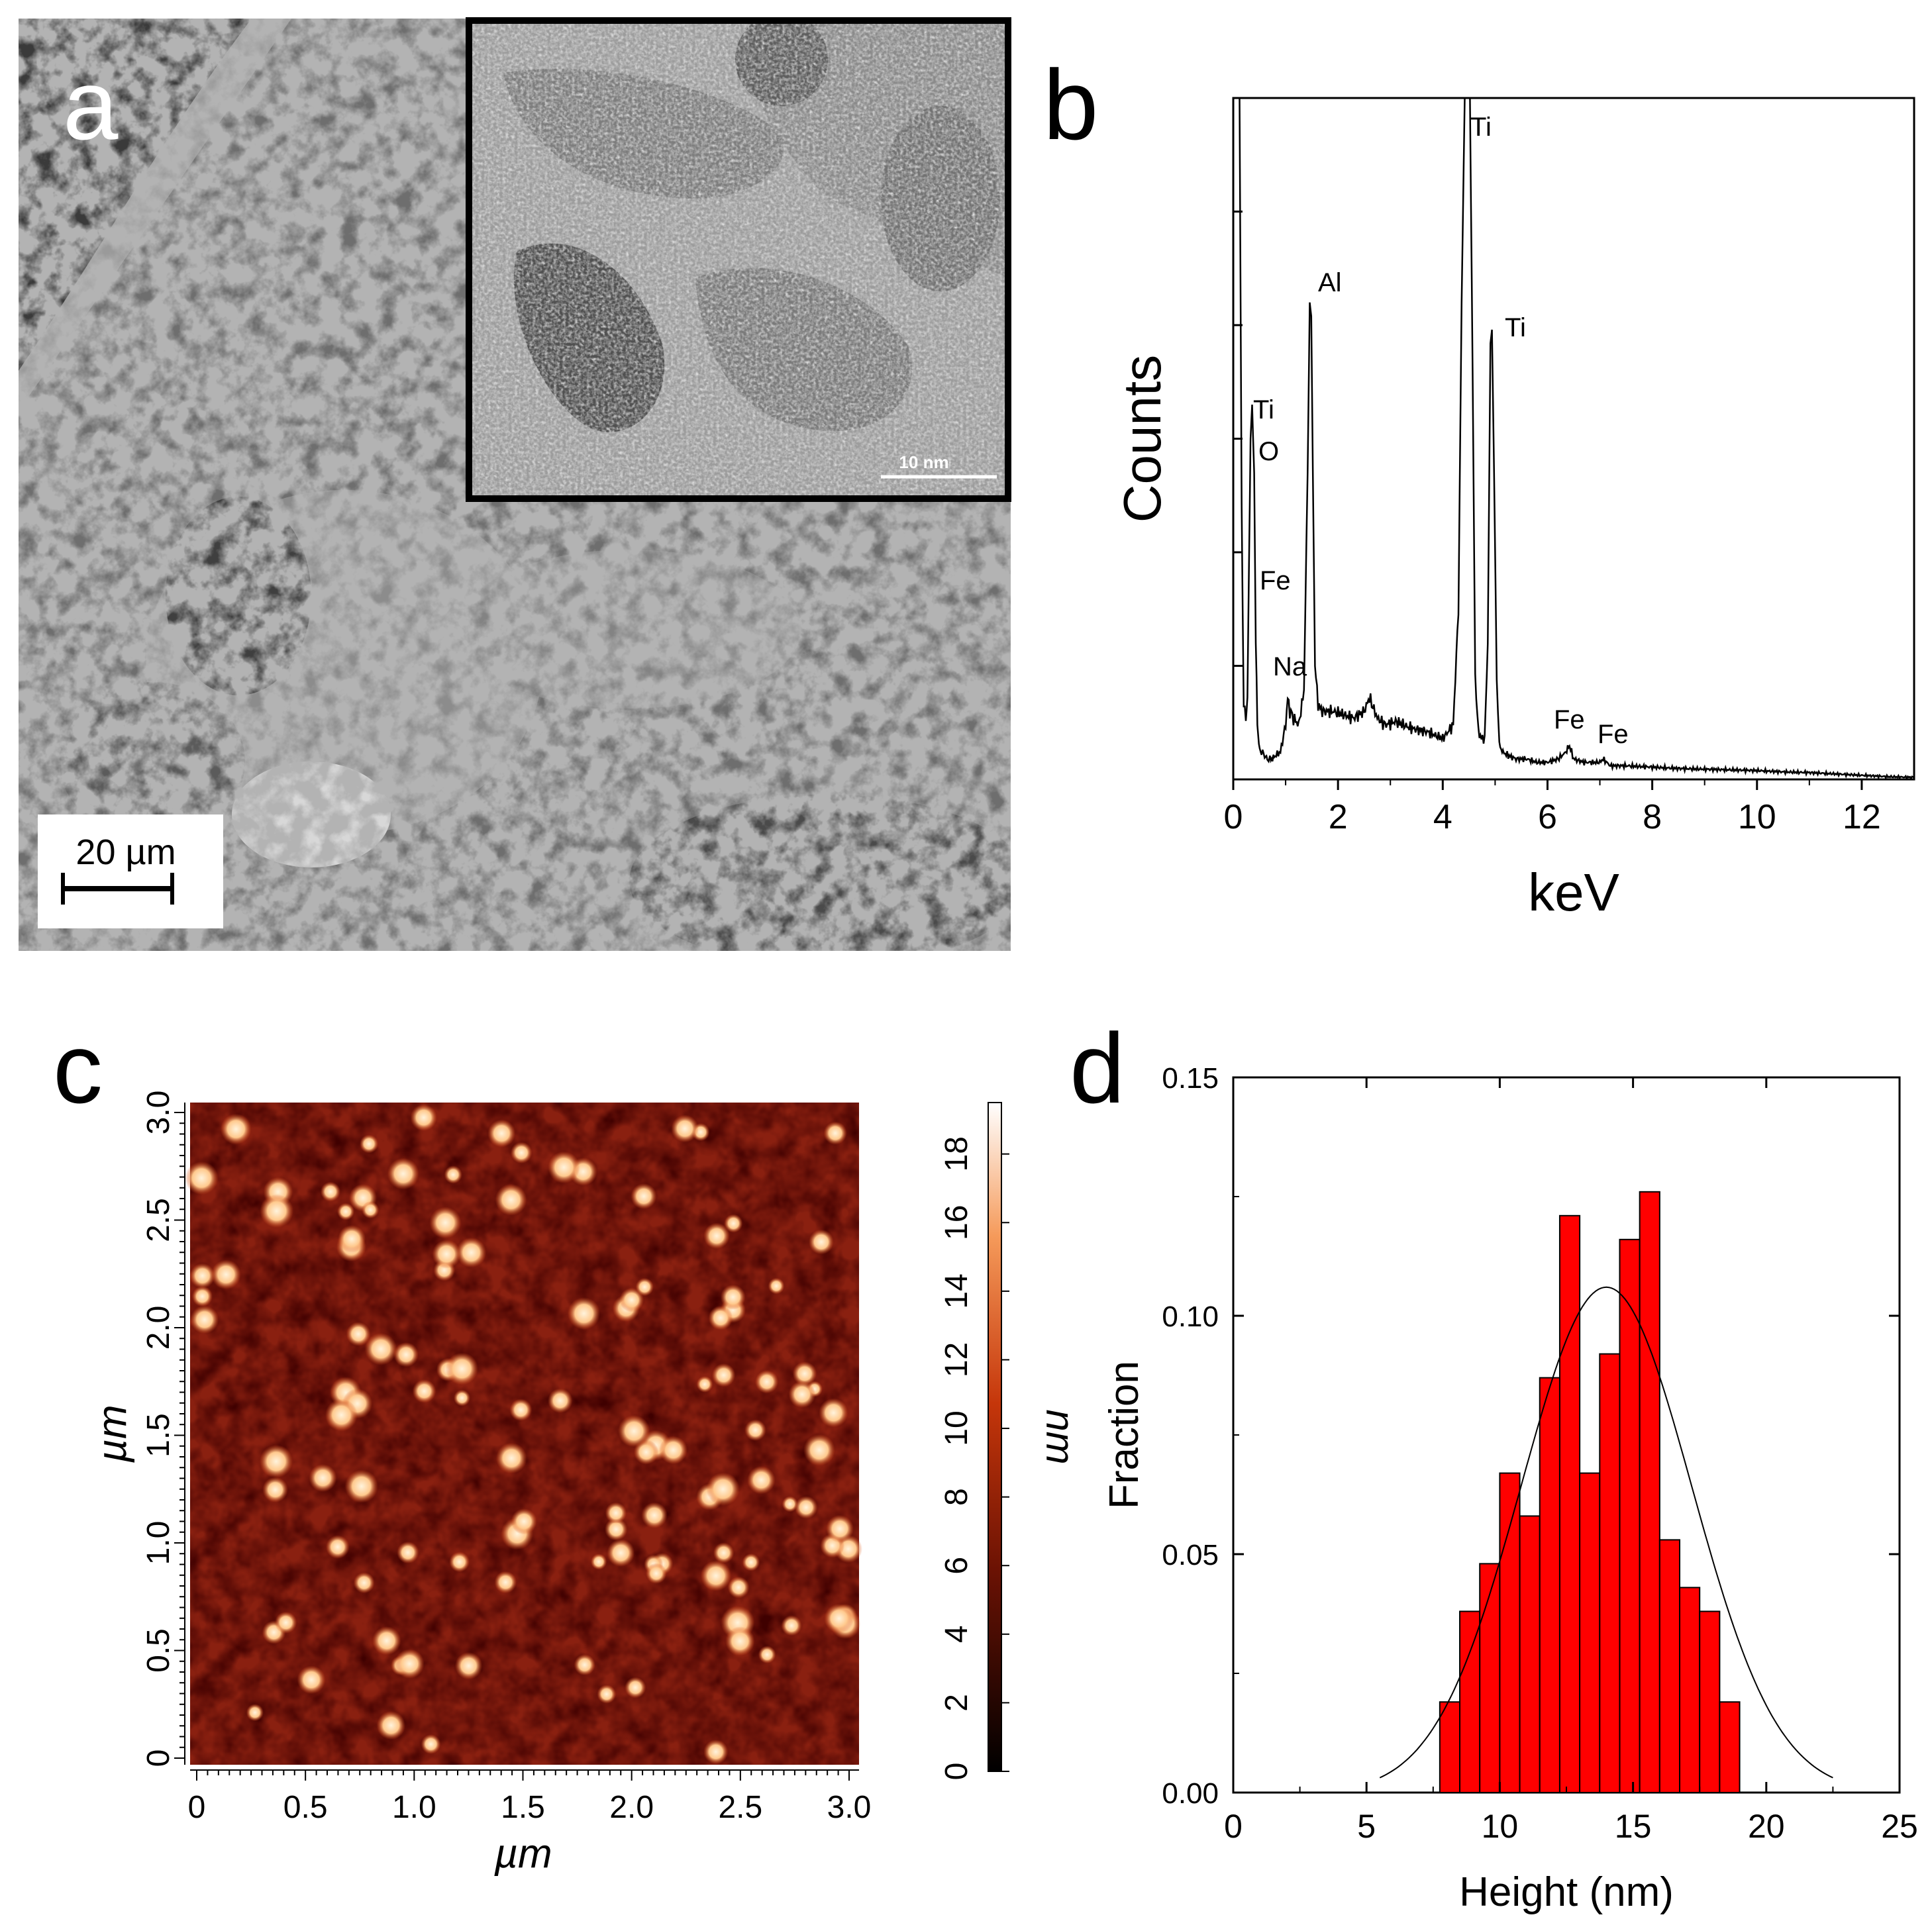  What do you see at coordinates (956, 1290) in the screenshot?
I see `colorbar-tick-label: 14` at bounding box center [956, 1290].